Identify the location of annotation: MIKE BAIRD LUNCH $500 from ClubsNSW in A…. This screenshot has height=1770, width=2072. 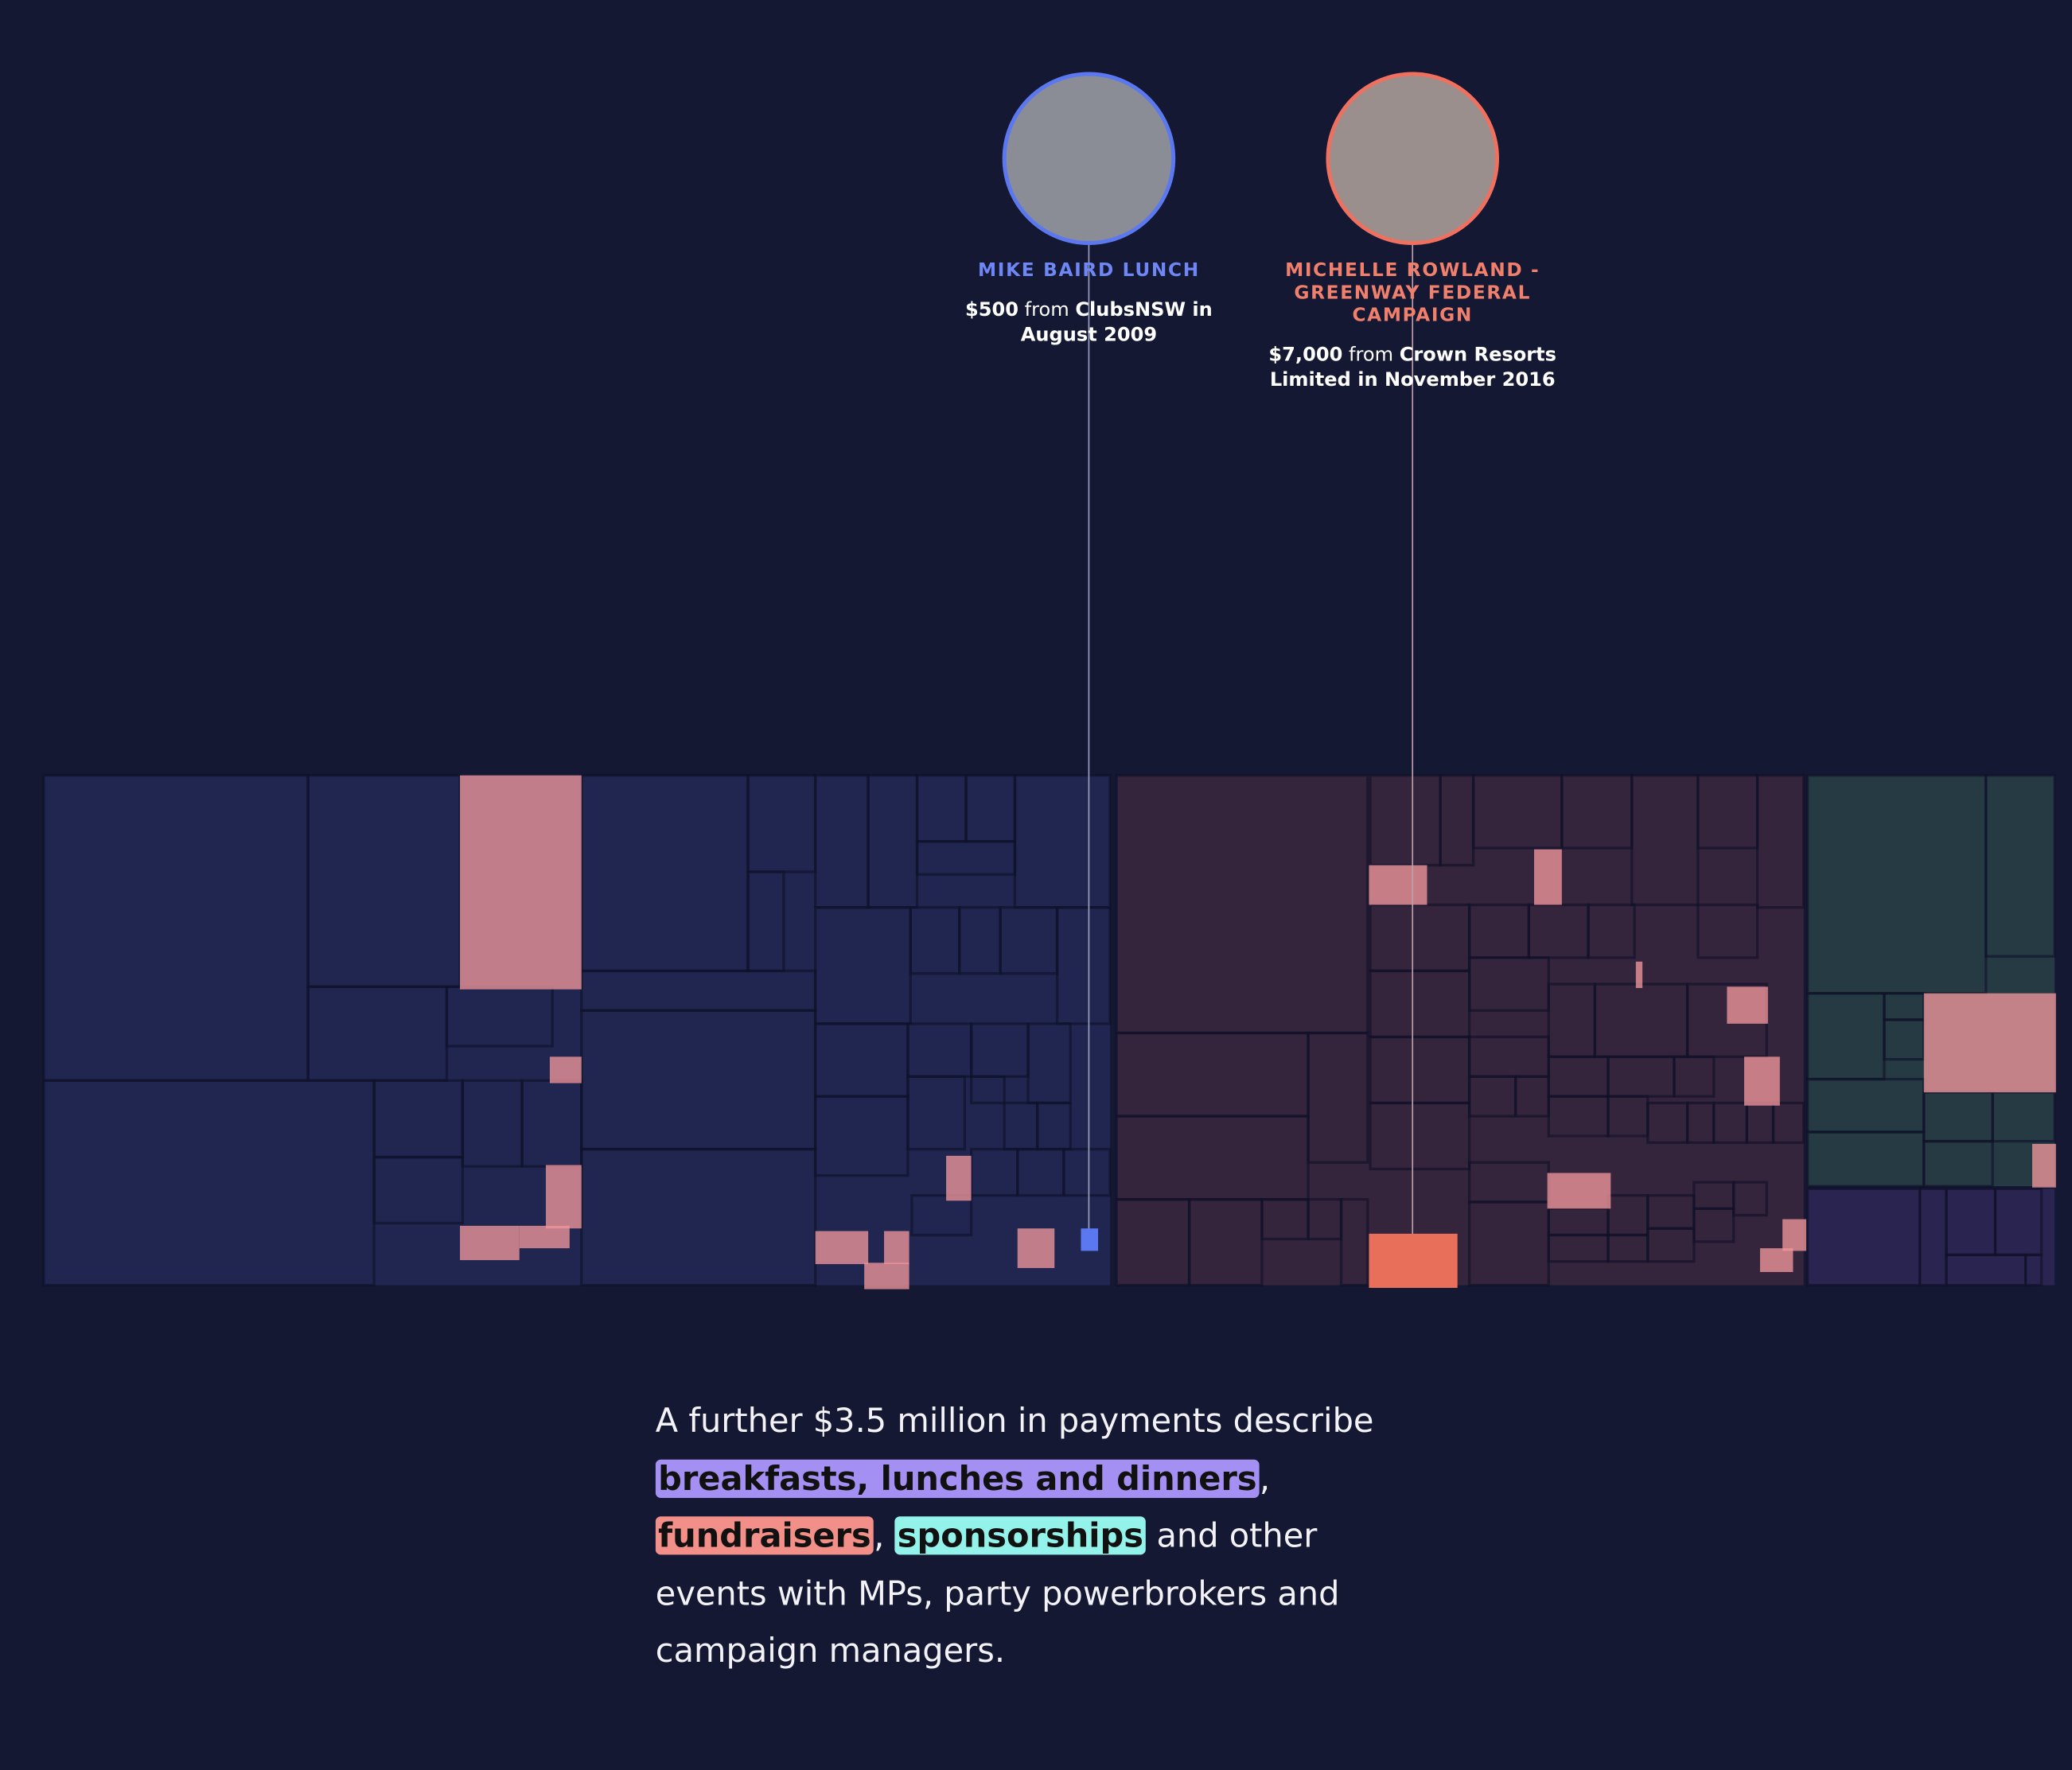
(1089, 304).